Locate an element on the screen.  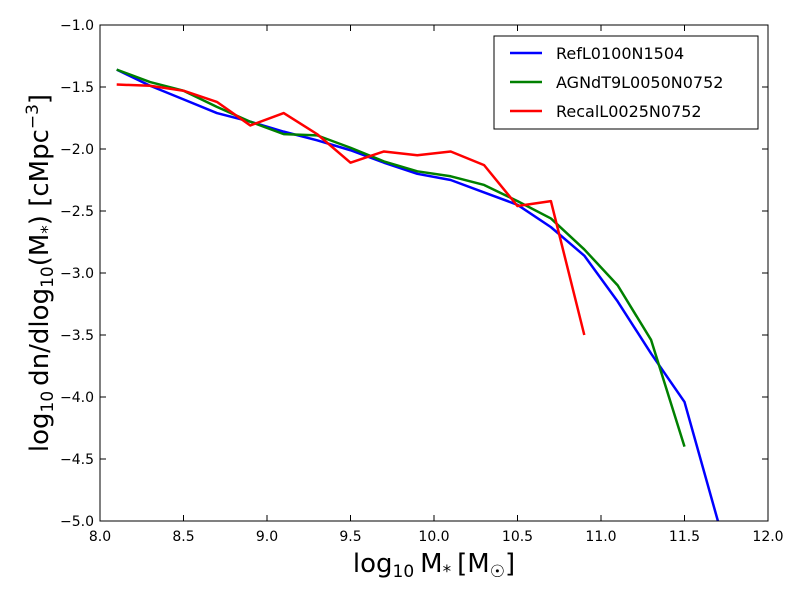
x-tick-label: 10.0 is located at coordinates (433, 537).